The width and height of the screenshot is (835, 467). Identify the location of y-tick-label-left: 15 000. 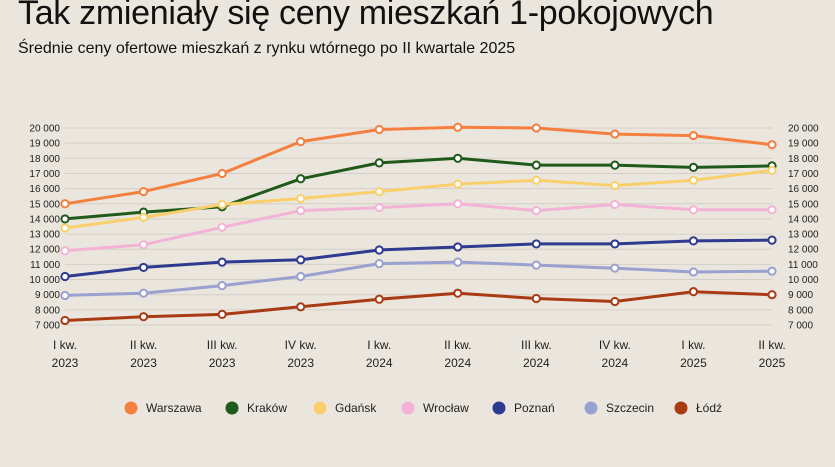
(44, 204).